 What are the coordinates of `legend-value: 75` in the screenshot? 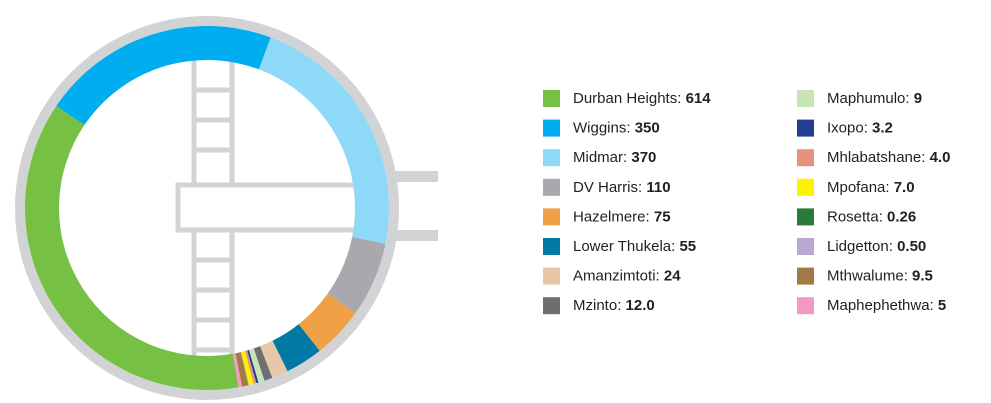 It's located at (662, 216).